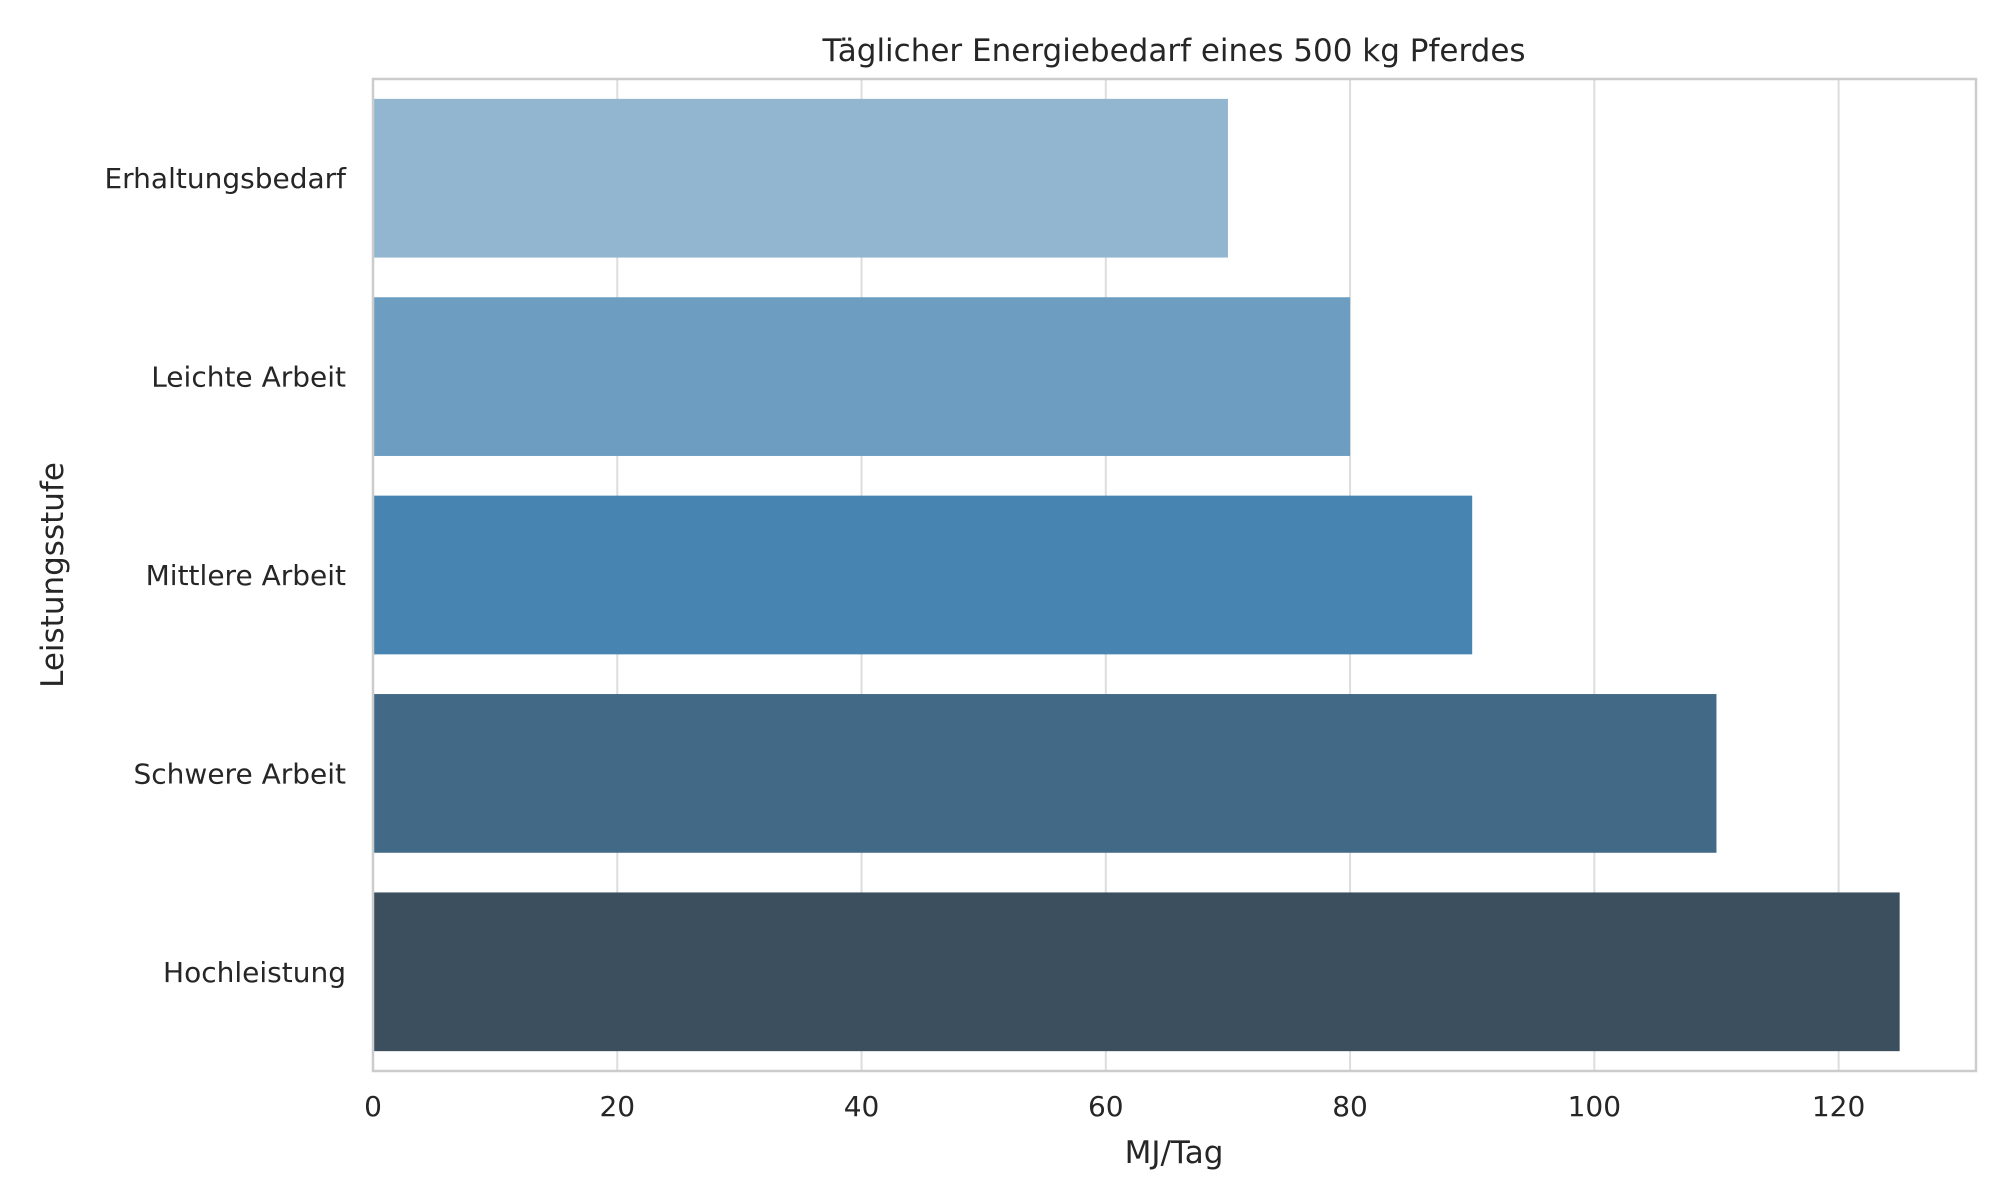  I want to click on x-tick-label: 0, so click(373, 1106).